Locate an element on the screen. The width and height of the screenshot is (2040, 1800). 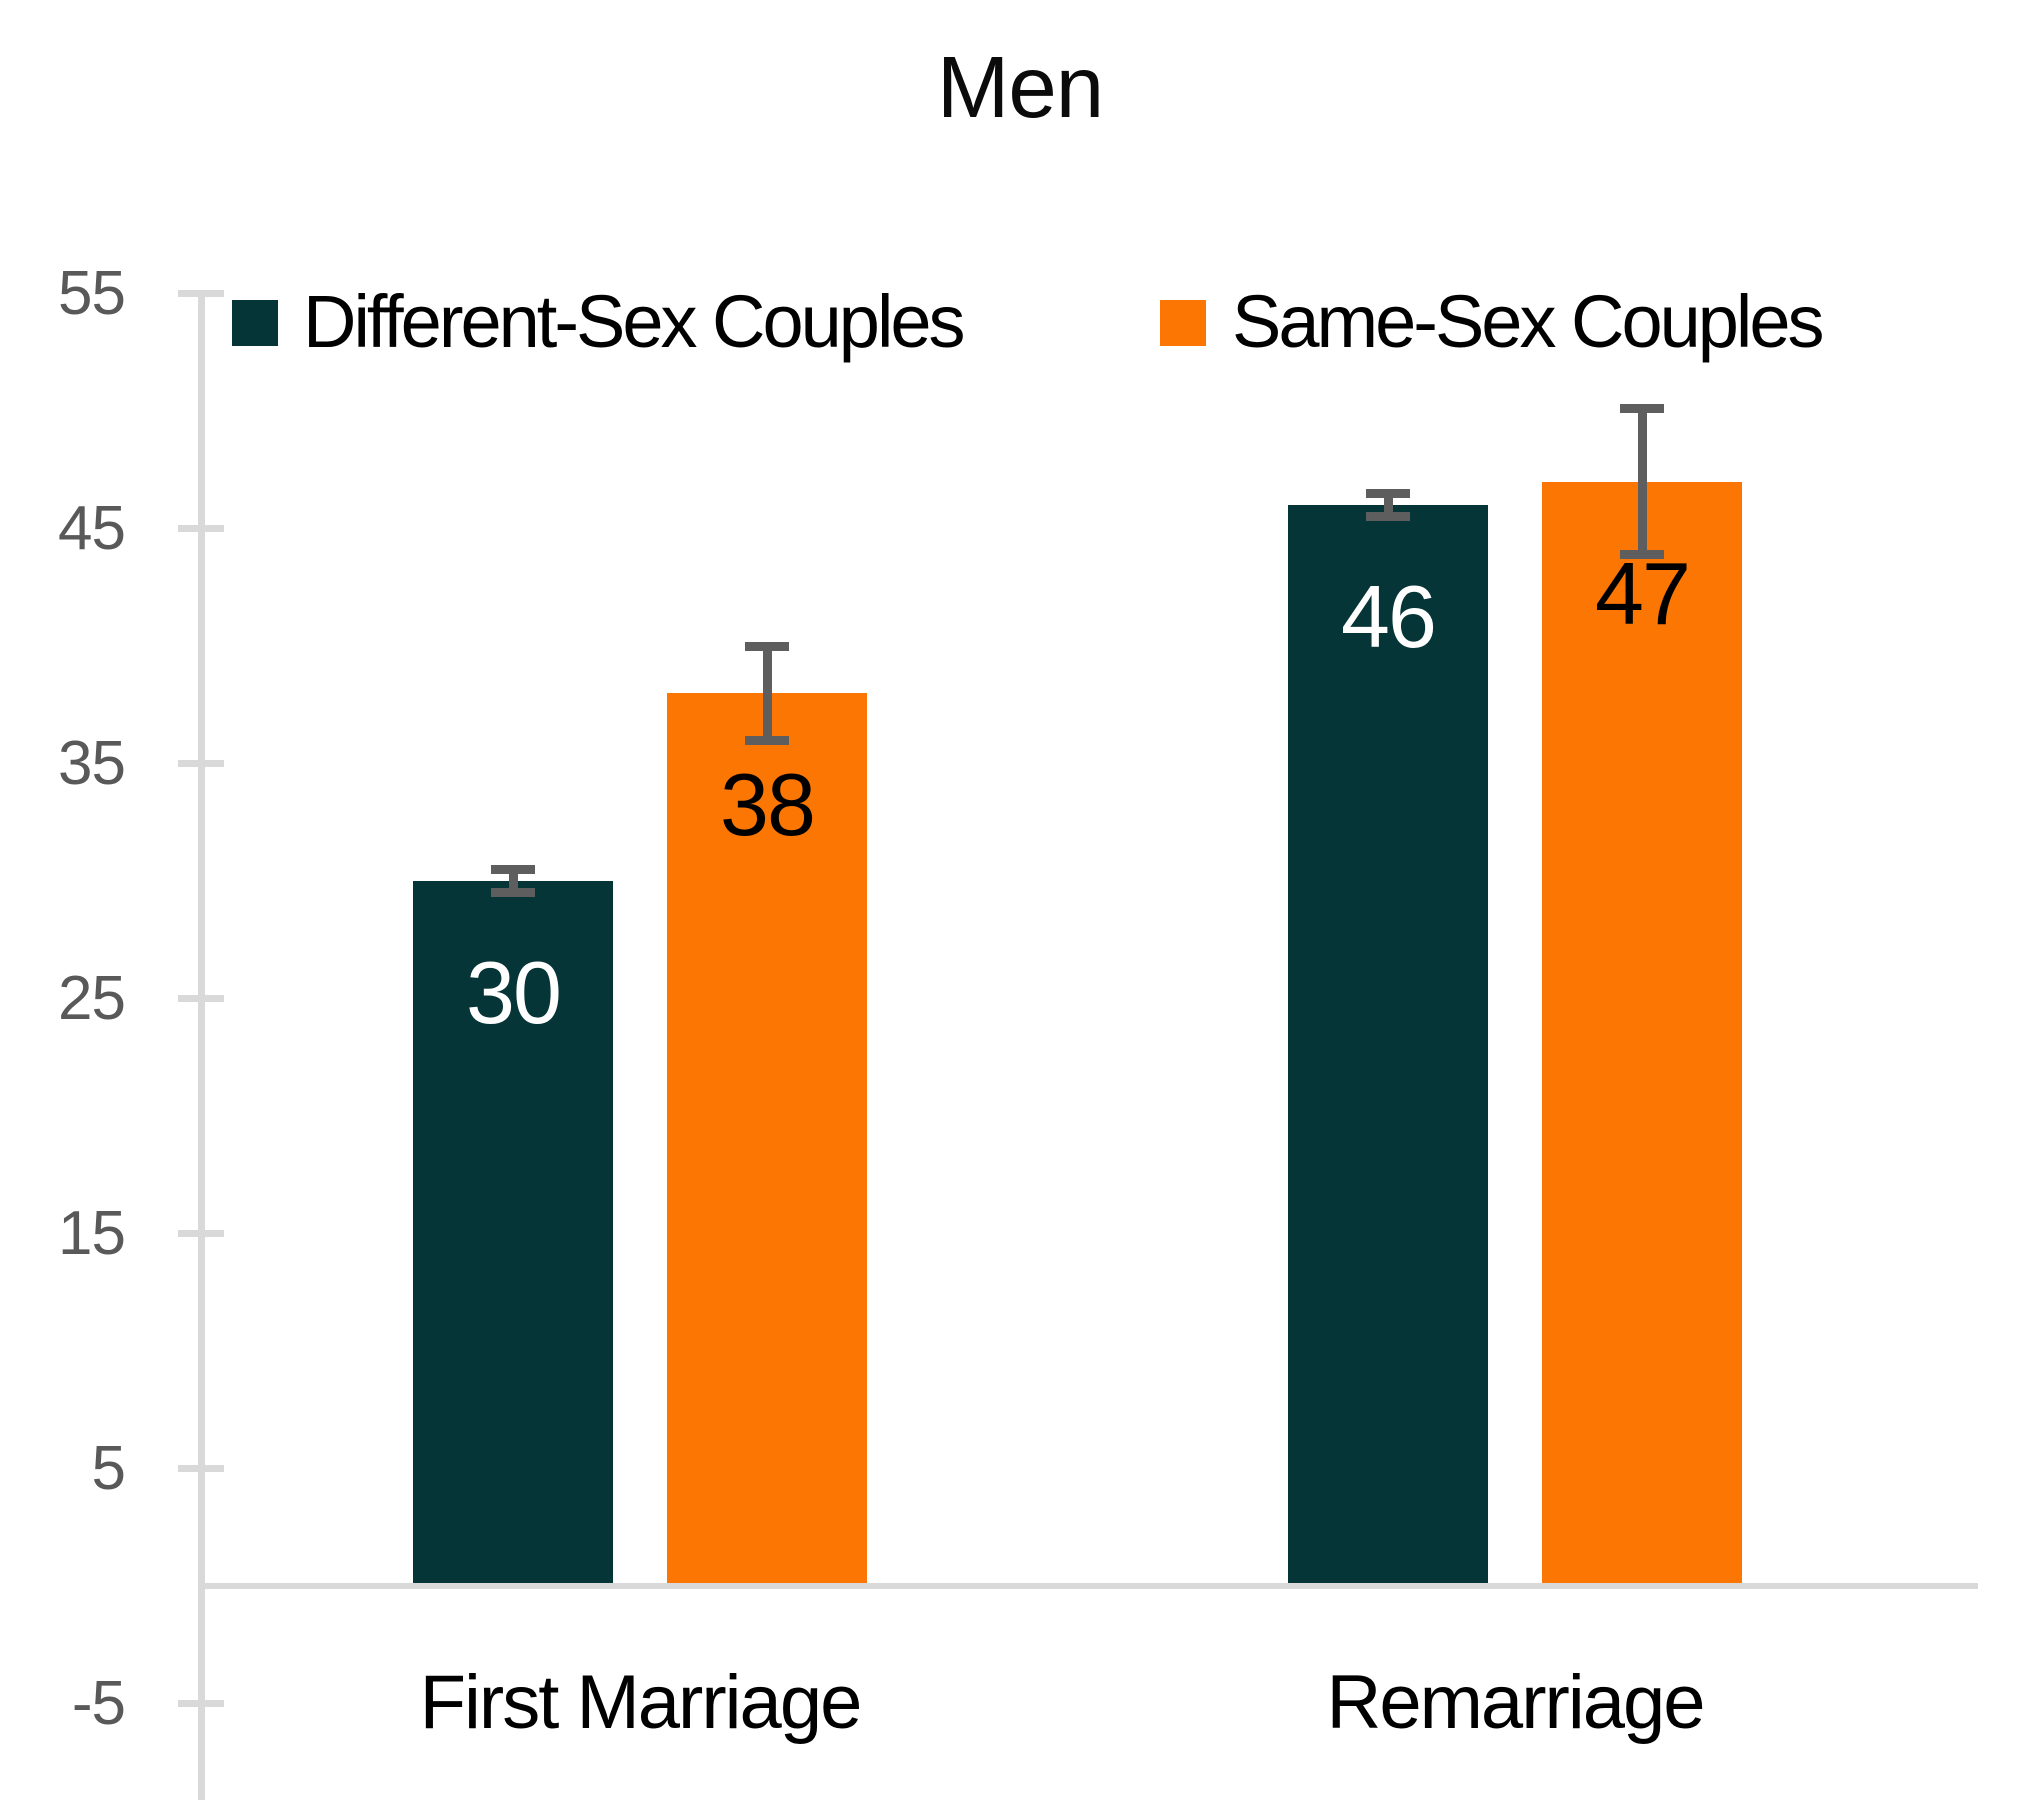
legend-swatch-different-sex-couples is located at coordinates (255, 323).